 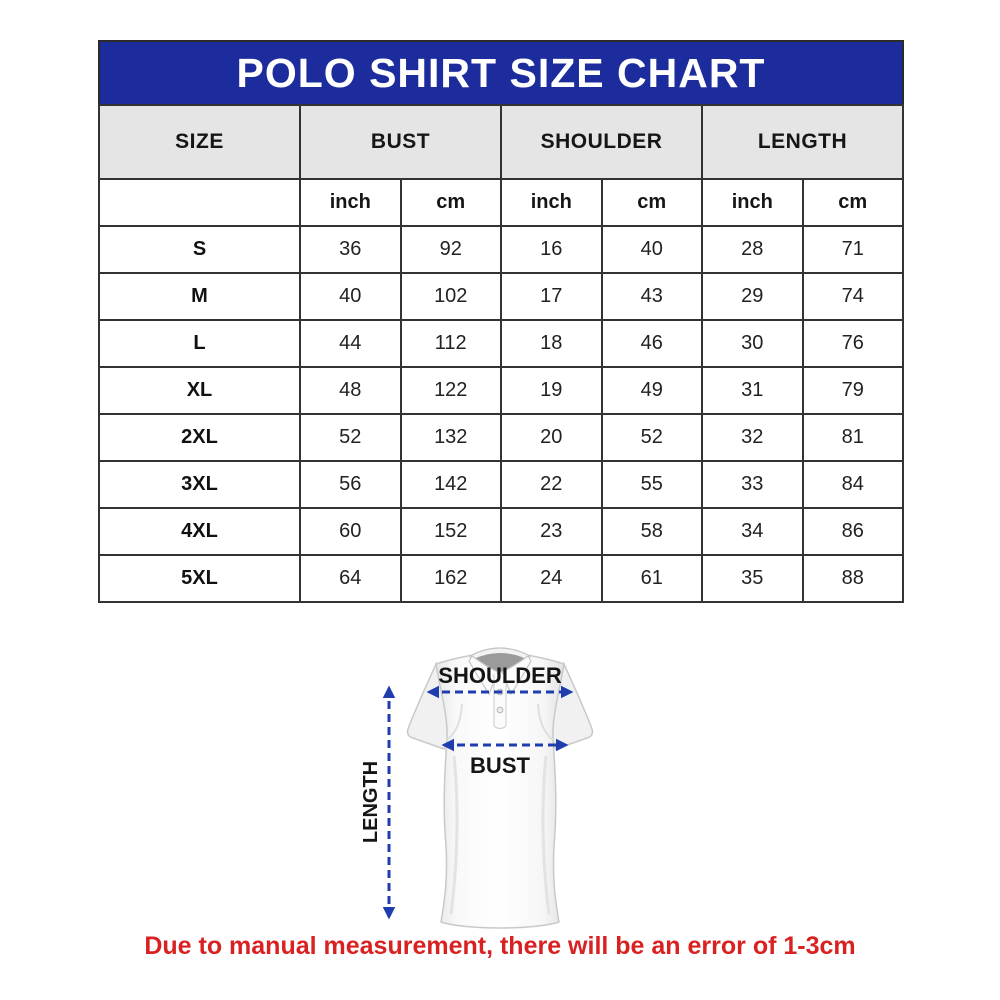 What do you see at coordinates (551, 296) in the screenshot?
I see `value-cell: 17` at bounding box center [551, 296].